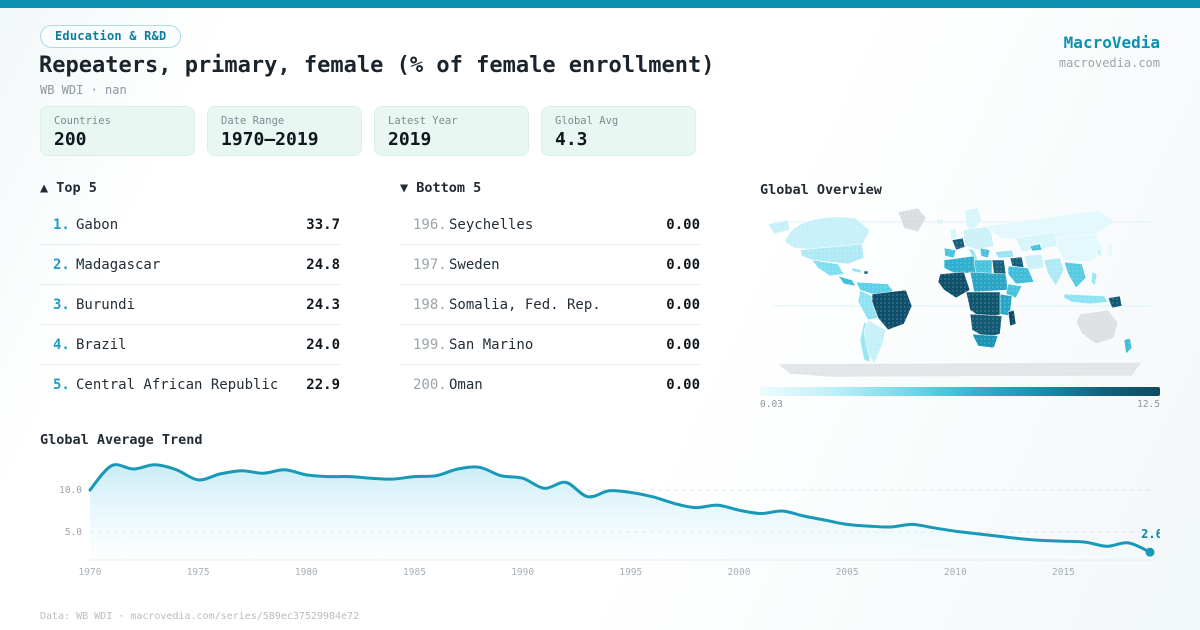  I want to click on svg-text: 5.0, so click(73, 532).